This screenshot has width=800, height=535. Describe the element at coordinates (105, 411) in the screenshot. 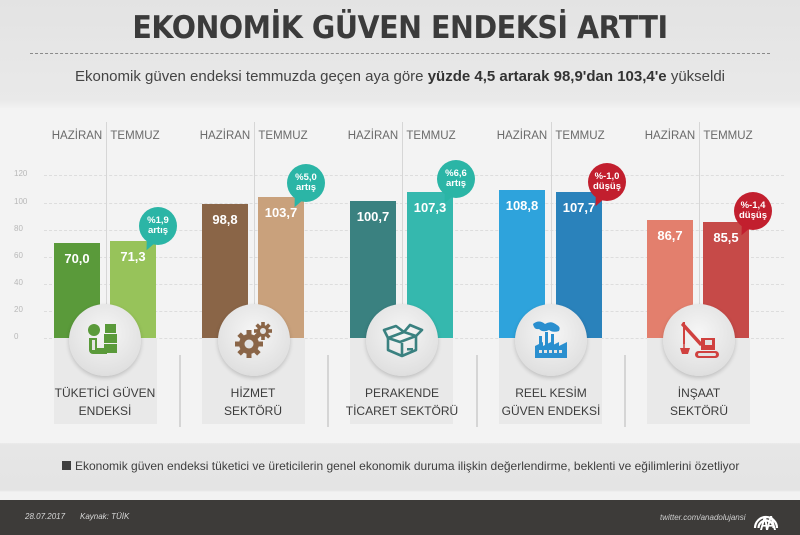

I see `group-label-line: ENDEKSİ` at that location.